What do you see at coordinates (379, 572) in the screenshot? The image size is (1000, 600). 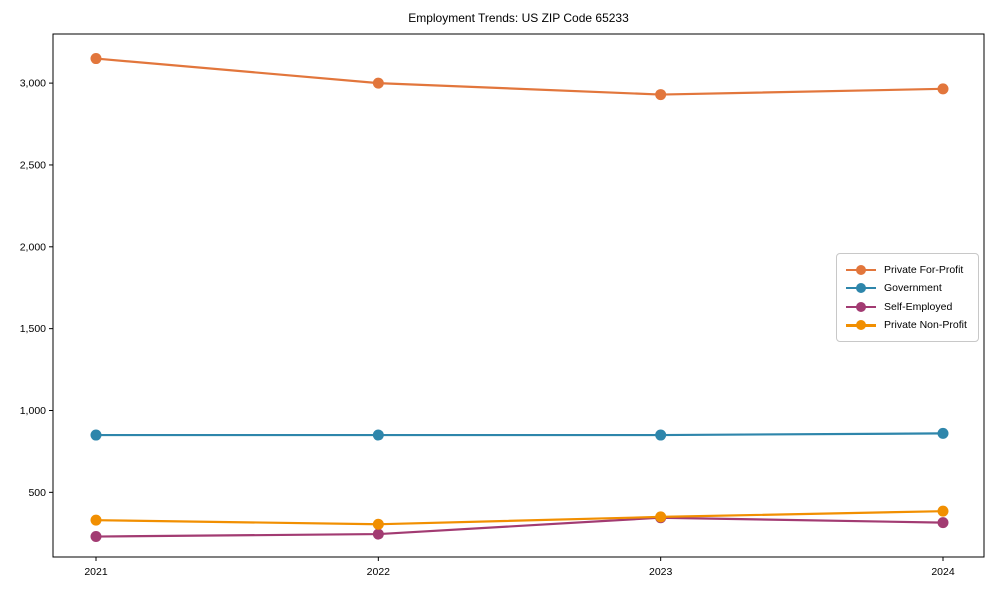 I see `x-tick-label: 2022` at bounding box center [379, 572].